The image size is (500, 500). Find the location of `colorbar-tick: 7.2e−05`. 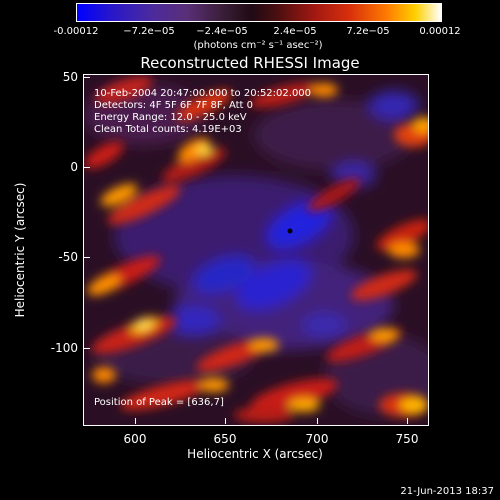

colorbar-tick: 7.2e−05 is located at coordinates (368, 31).